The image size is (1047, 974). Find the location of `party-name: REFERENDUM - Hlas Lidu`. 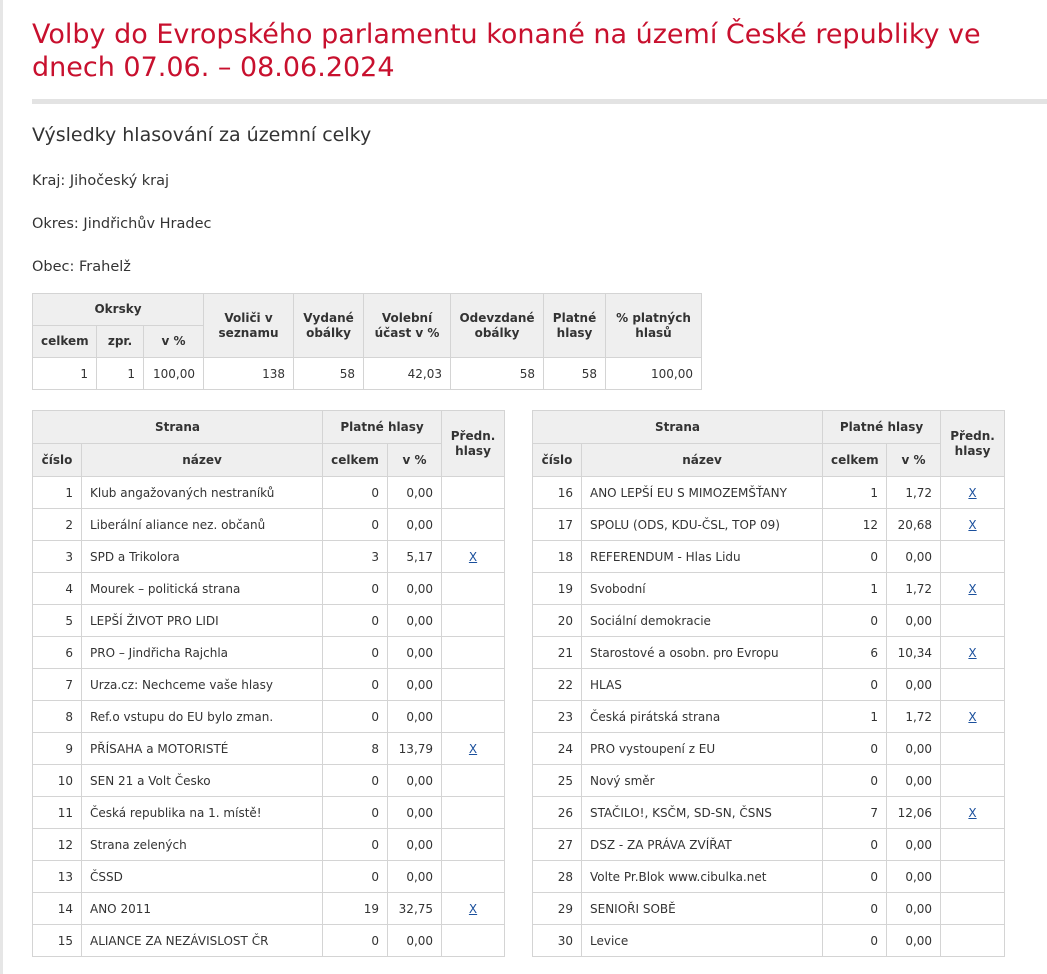

party-name: REFERENDUM - Hlas Lidu is located at coordinates (702, 556).